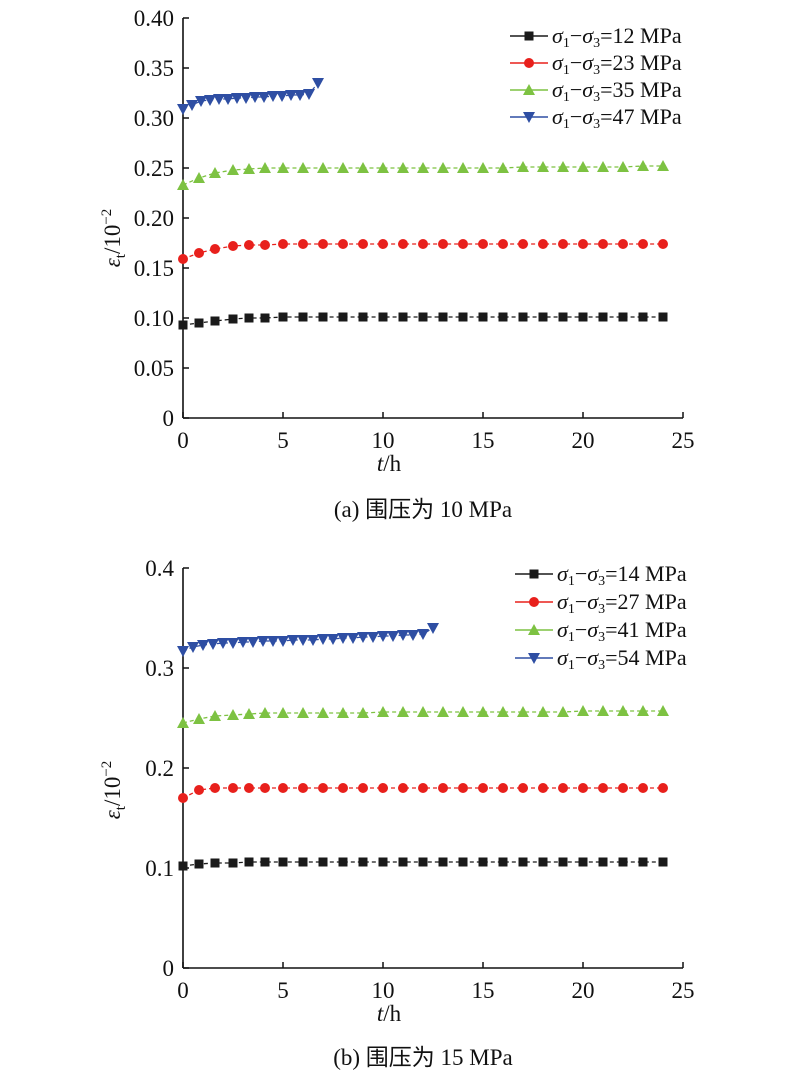 The image size is (800, 1076). Describe the element at coordinates (622, 603) in the screenshot. I see `legend-label: σ1−σ3=27 MPa` at that location.